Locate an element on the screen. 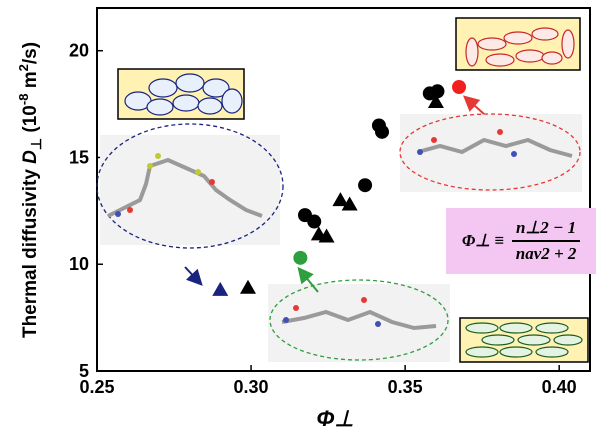  molecule-bubble-green is located at coordinates (359, 320).